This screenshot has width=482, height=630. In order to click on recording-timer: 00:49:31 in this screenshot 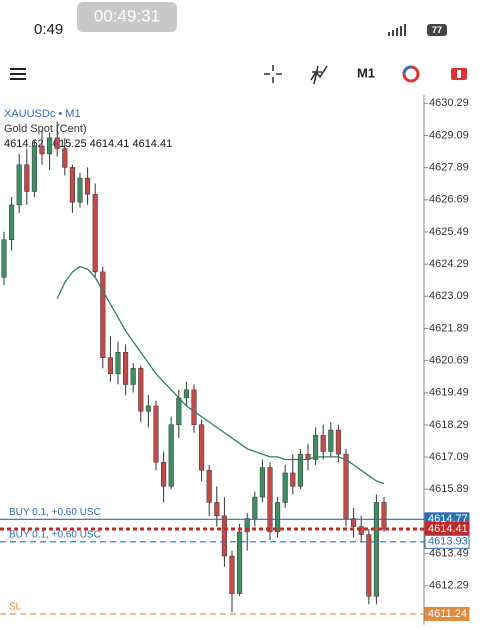, I will do `click(127, 15)`.